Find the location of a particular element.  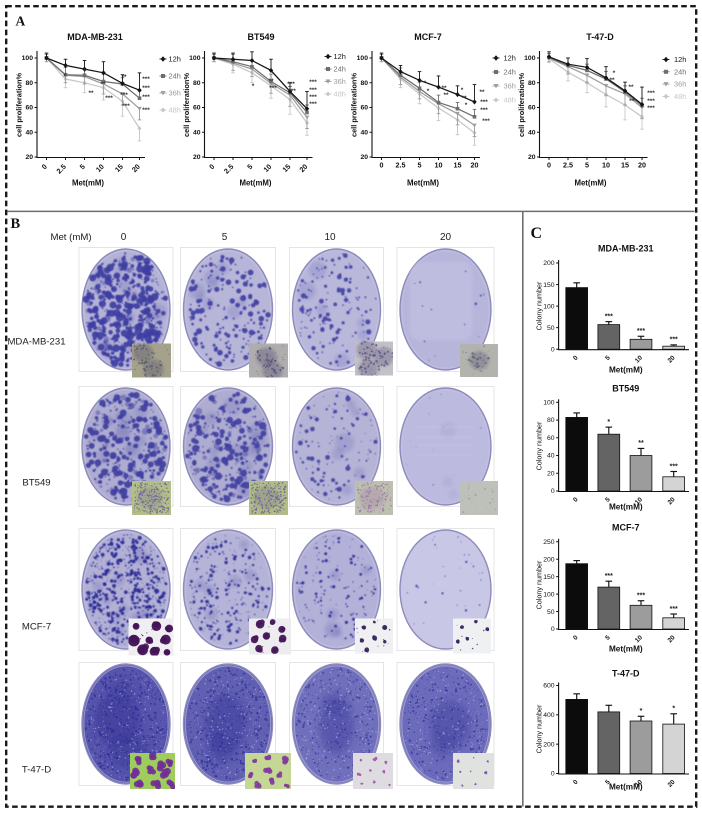

svg-text: C is located at coordinates (537, 233).